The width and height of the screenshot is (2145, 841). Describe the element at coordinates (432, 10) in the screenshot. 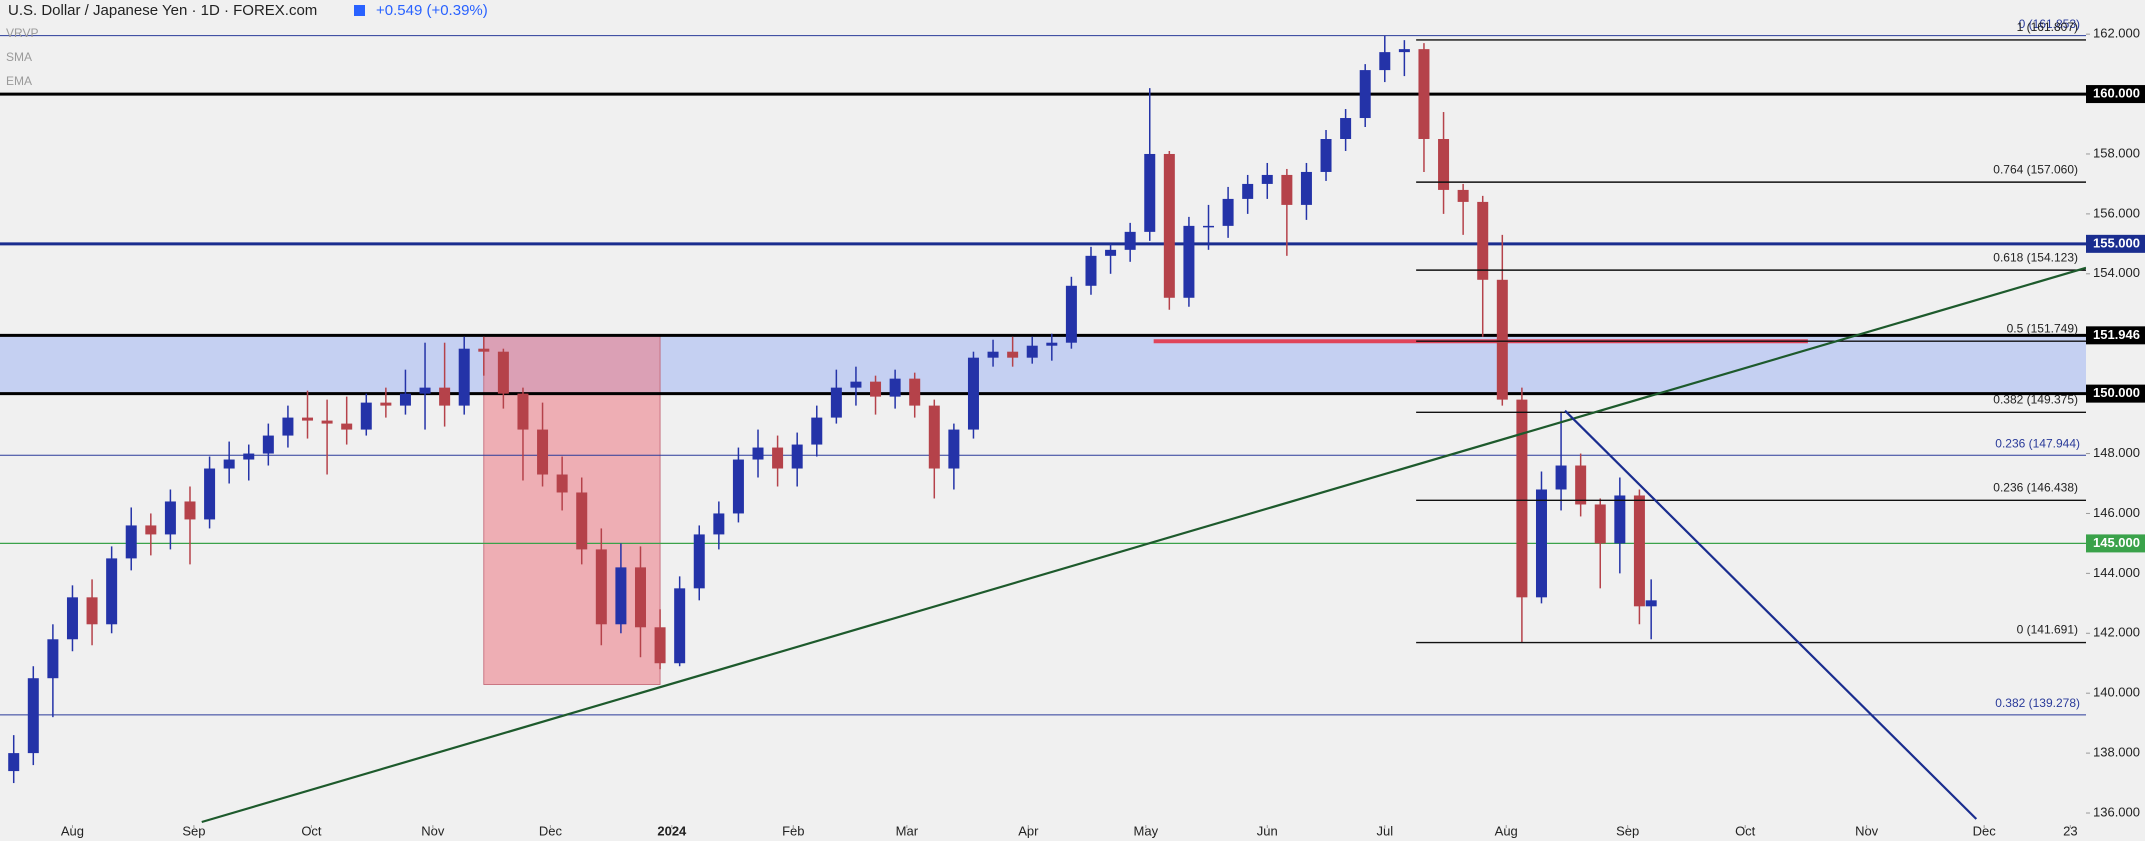

I see `price-change: +0.549 (+0.39%)` at that location.